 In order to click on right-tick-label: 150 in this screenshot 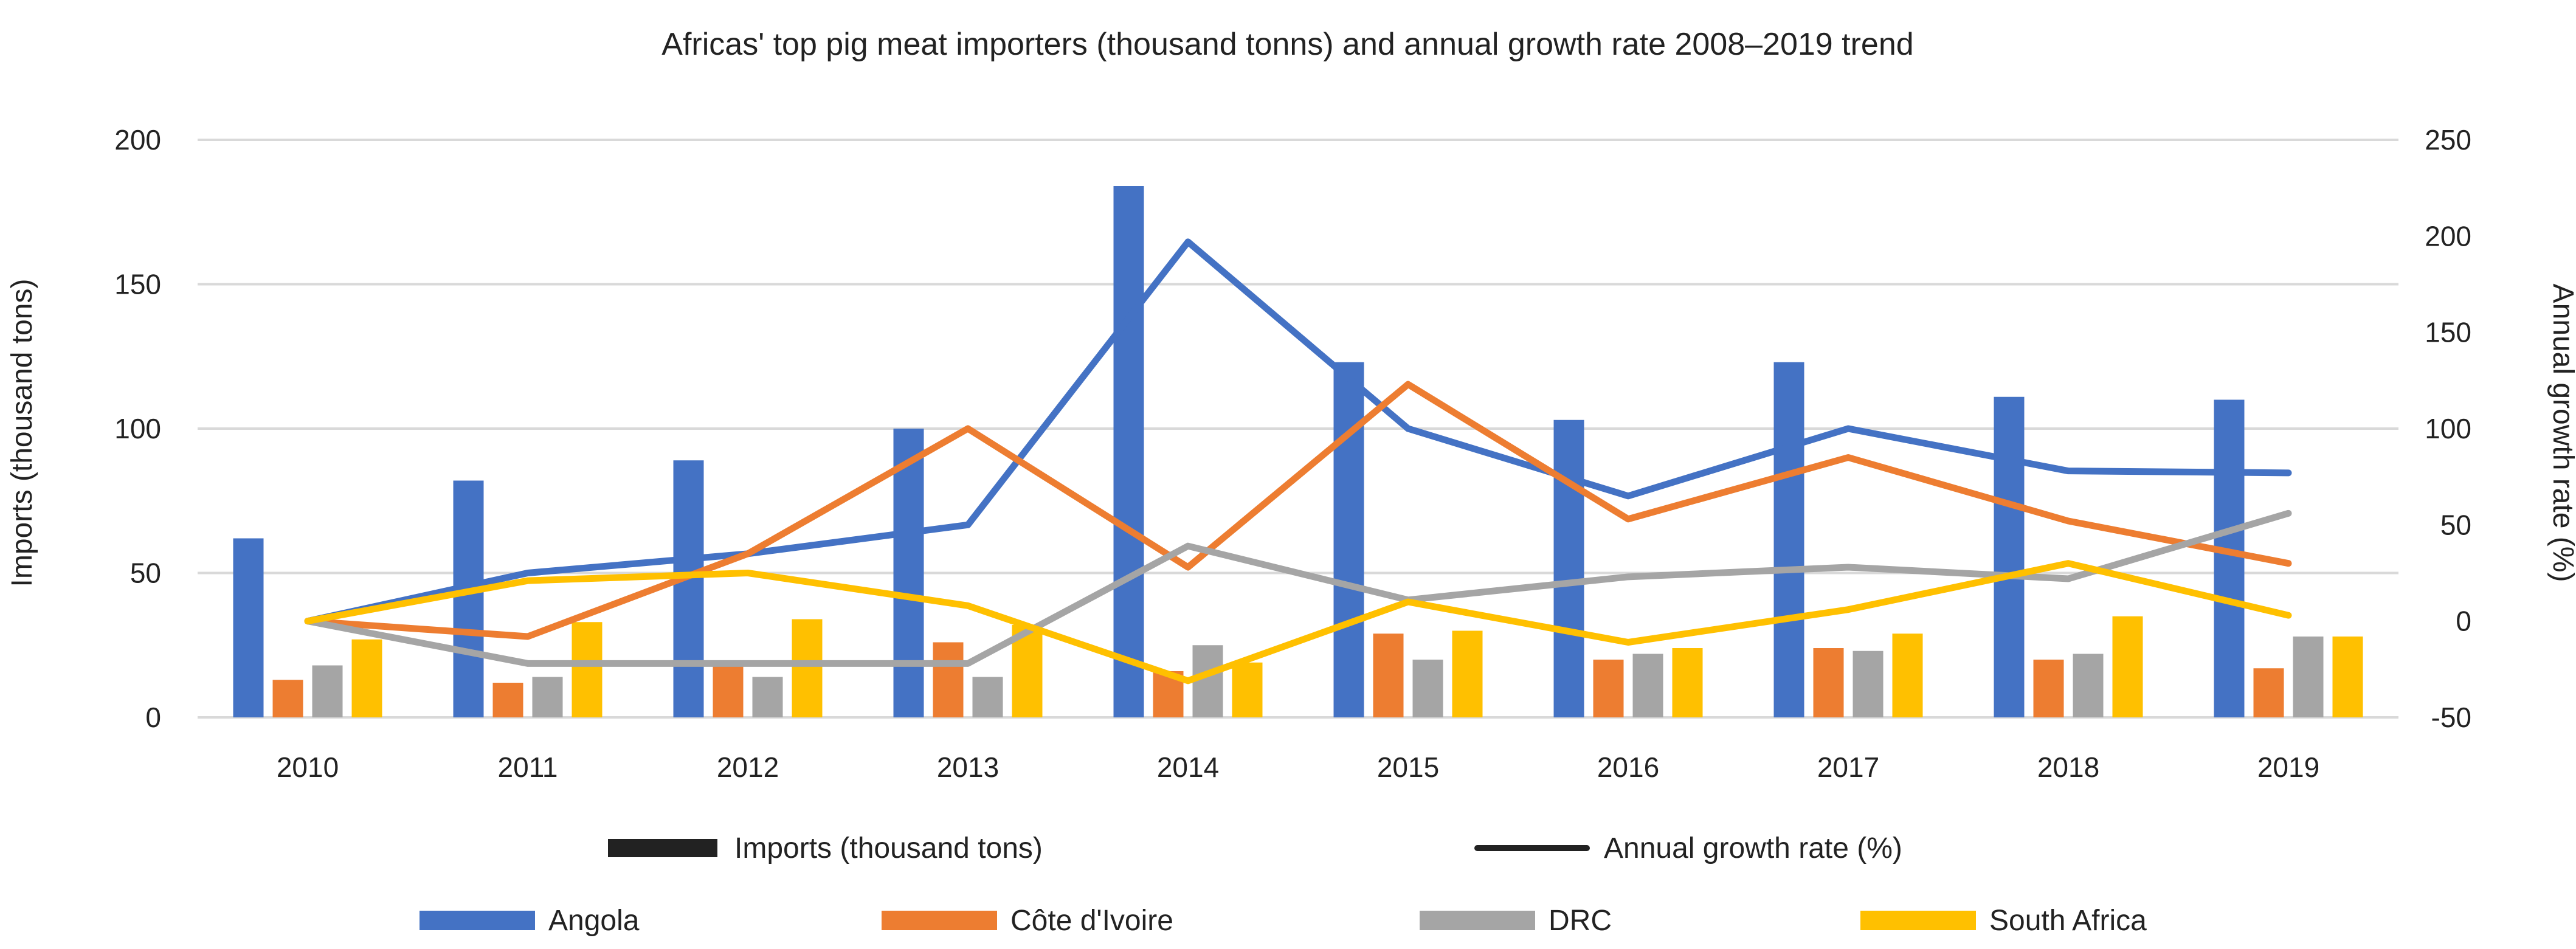, I will do `click(2448, 332)`.